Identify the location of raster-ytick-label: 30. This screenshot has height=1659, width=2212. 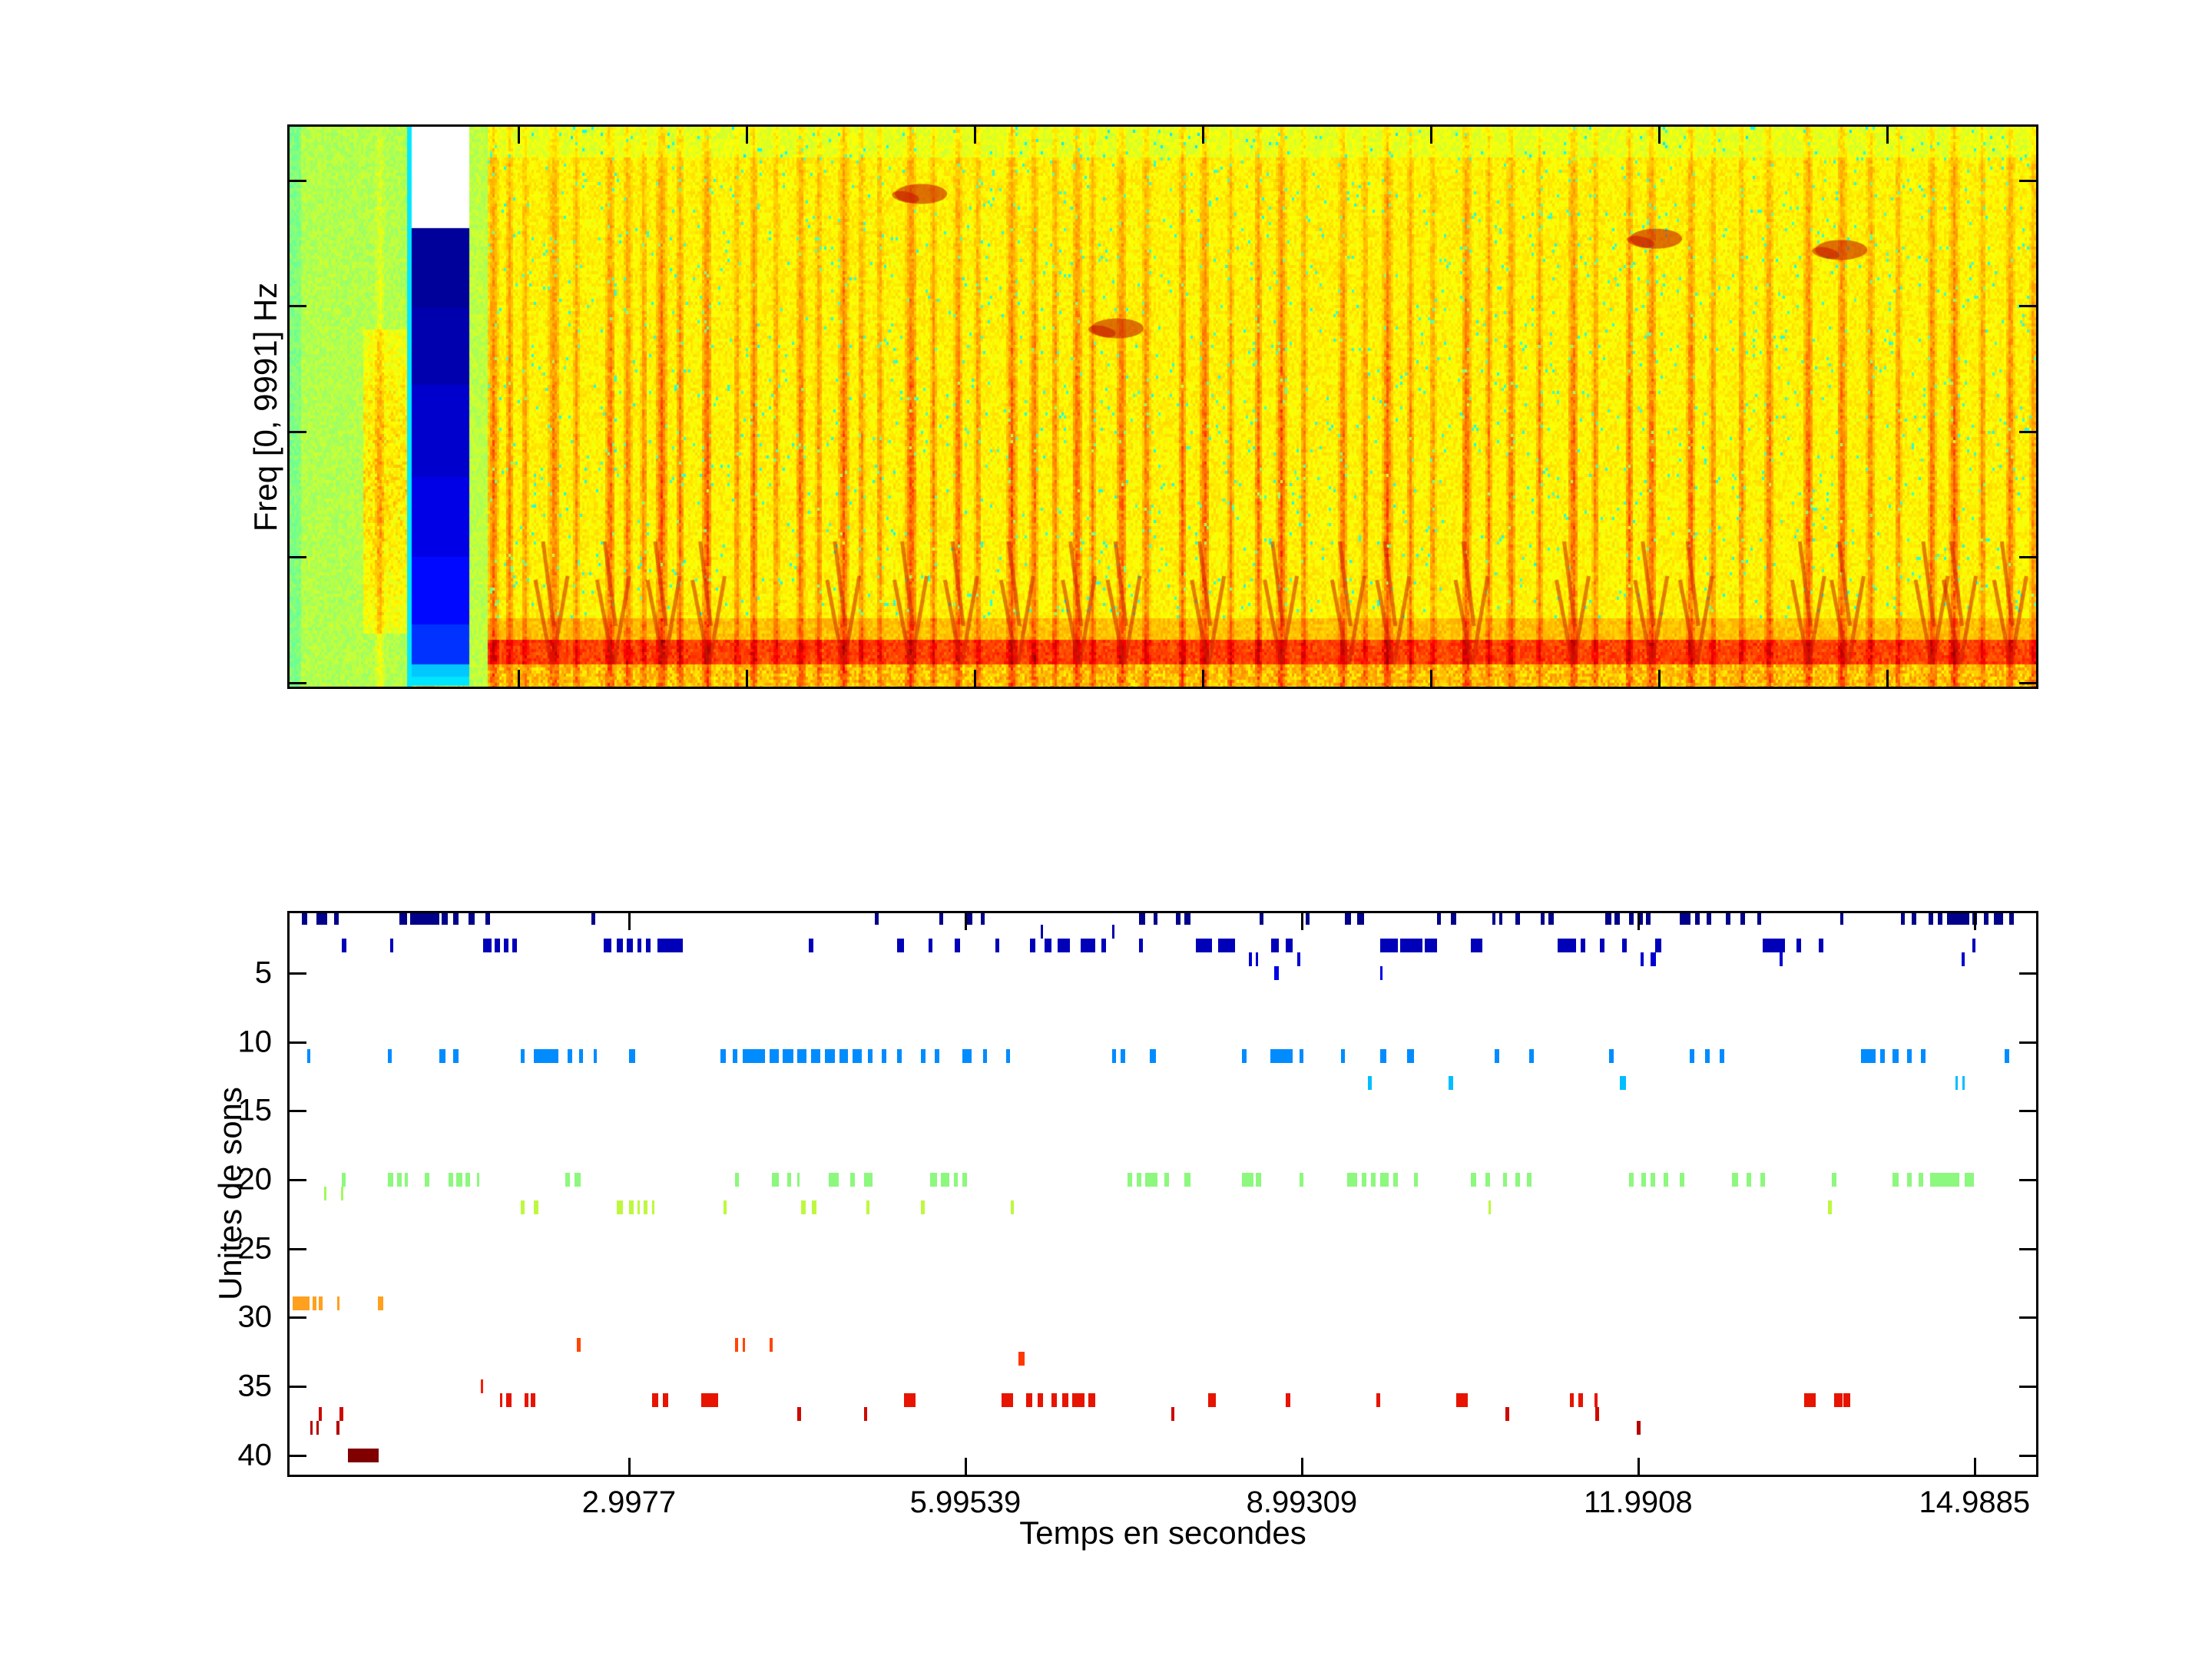
(255, 1317).